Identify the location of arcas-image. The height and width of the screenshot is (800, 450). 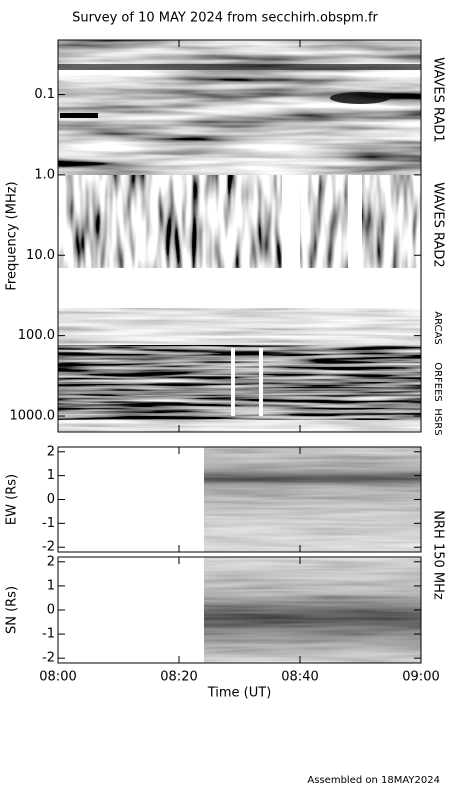
(239, 326).